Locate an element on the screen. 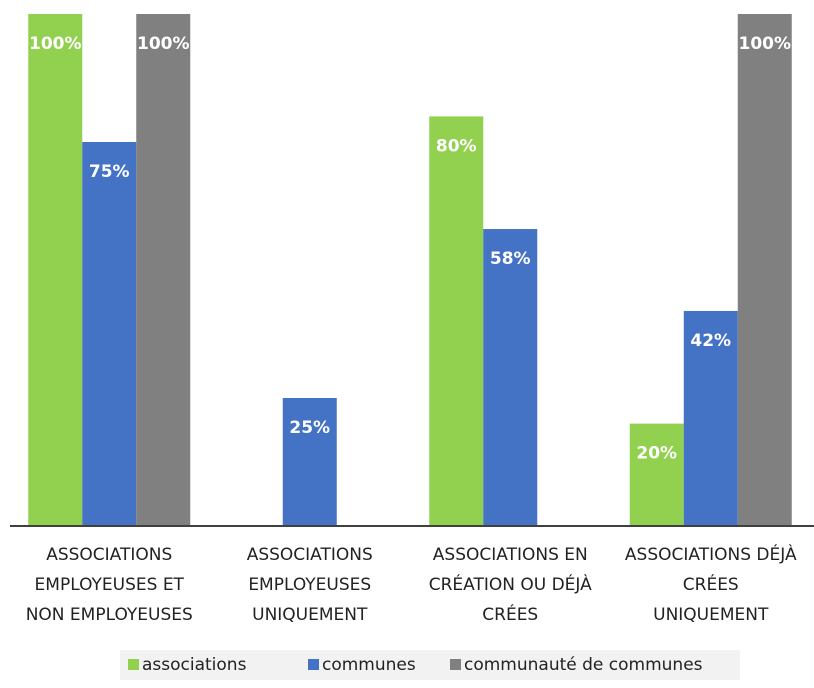 The height and width of the screenshot is (688, 814). legend-box is located at coordinates (430, 665).